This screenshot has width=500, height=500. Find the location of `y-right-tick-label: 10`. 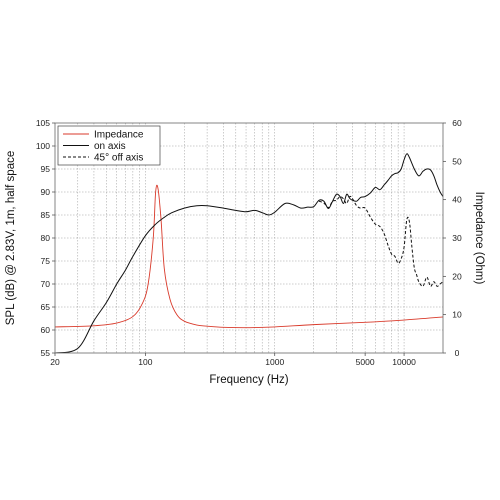

y-right-tick-label: 10 is located at coordinates (457, 315).